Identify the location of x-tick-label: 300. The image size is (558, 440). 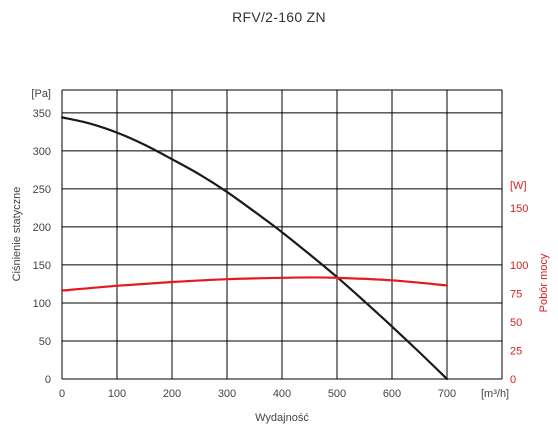
(227, 394).